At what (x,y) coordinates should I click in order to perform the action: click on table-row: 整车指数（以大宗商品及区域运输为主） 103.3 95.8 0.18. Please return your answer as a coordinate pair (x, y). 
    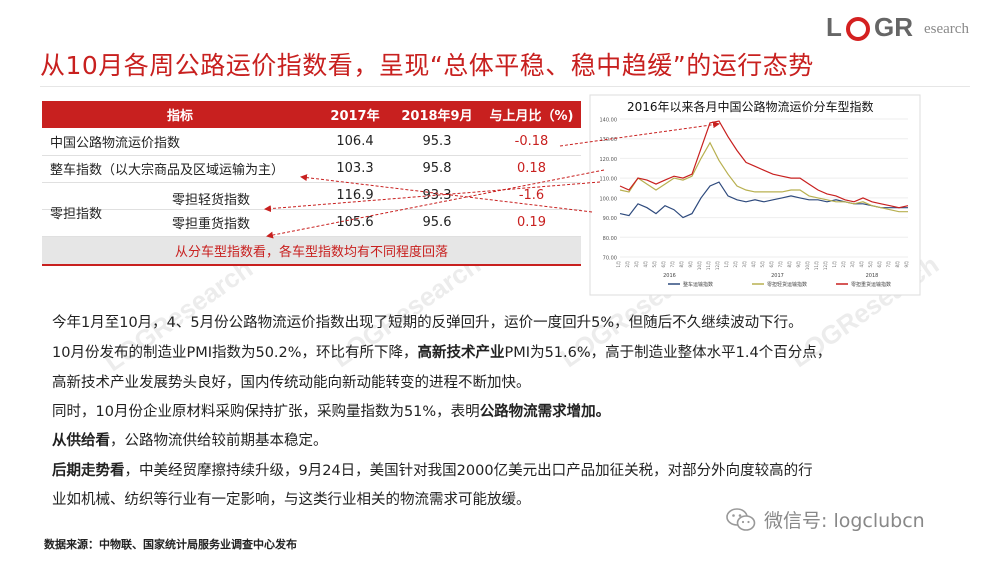
    Looking at the image, I should click on (311, 169).